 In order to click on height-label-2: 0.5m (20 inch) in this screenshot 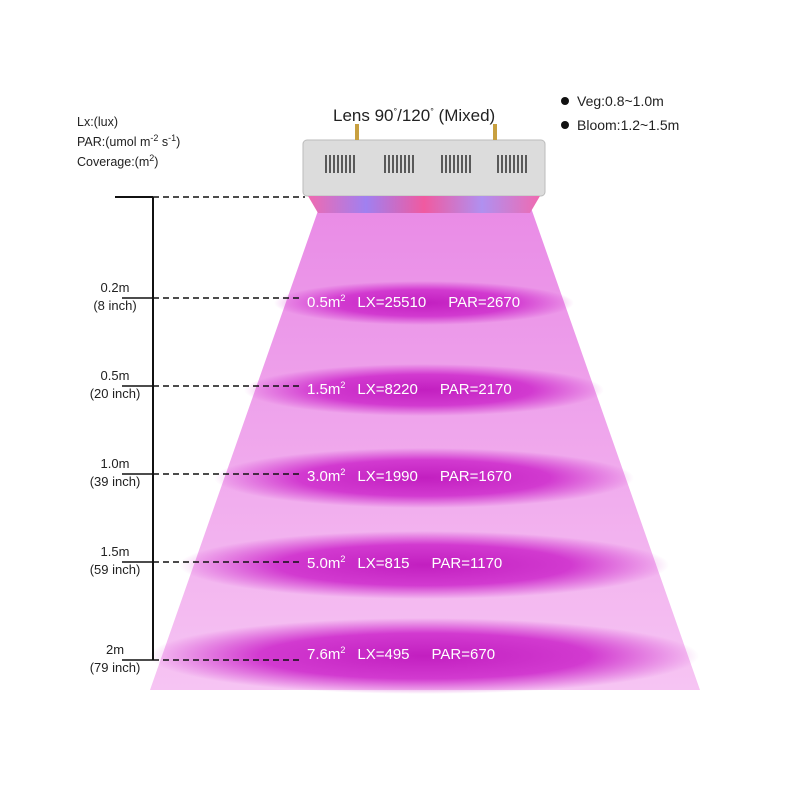, I will do `click(115, 385)`.